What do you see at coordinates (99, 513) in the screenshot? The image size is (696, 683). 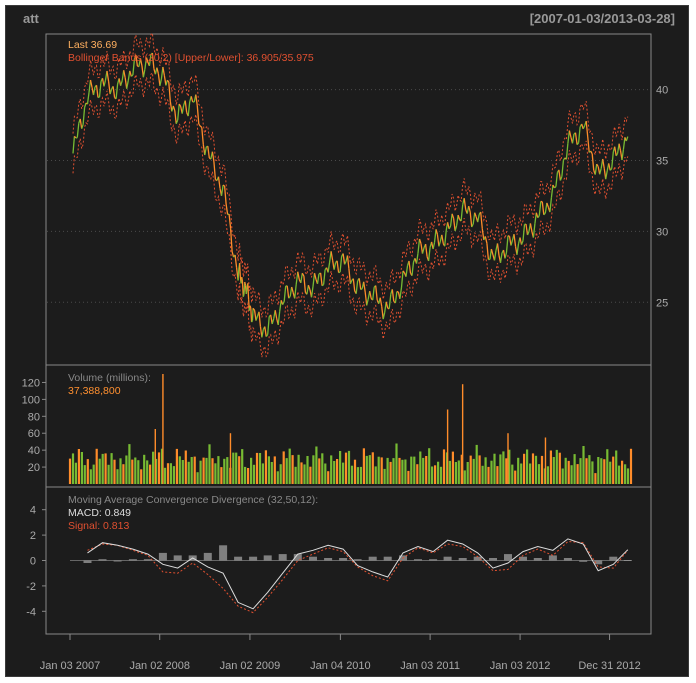 I see `macd-value: MACD: 0.849` at bounding box center [99, 513].